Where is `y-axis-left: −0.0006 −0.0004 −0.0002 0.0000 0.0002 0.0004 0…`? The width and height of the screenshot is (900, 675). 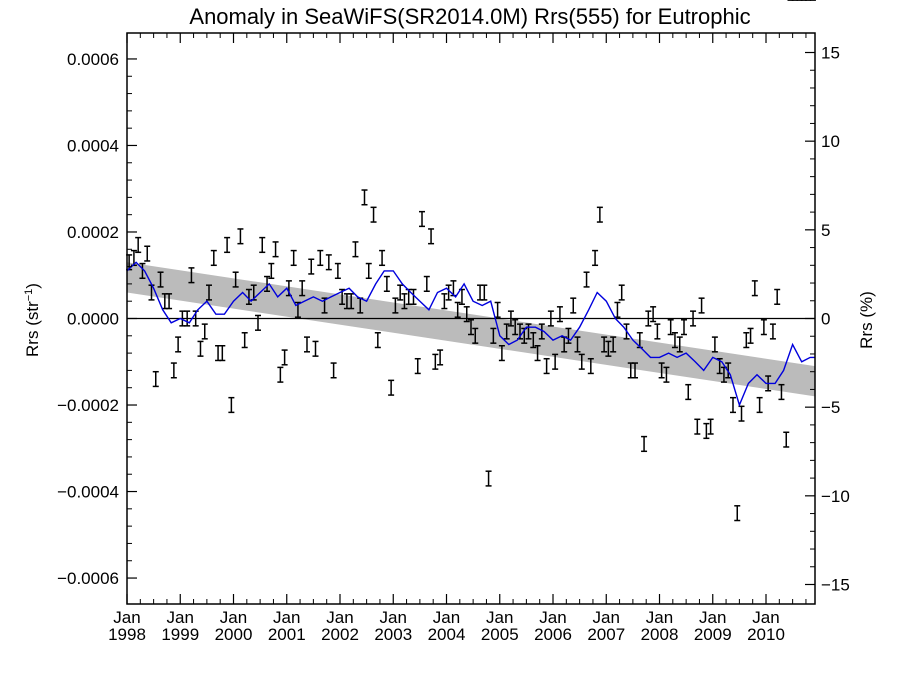
y-axis-left: −0.0006 −0.0004 −0.0002 0.0000 0.0002 0.0004 0… is located at coordinates (97, 319).